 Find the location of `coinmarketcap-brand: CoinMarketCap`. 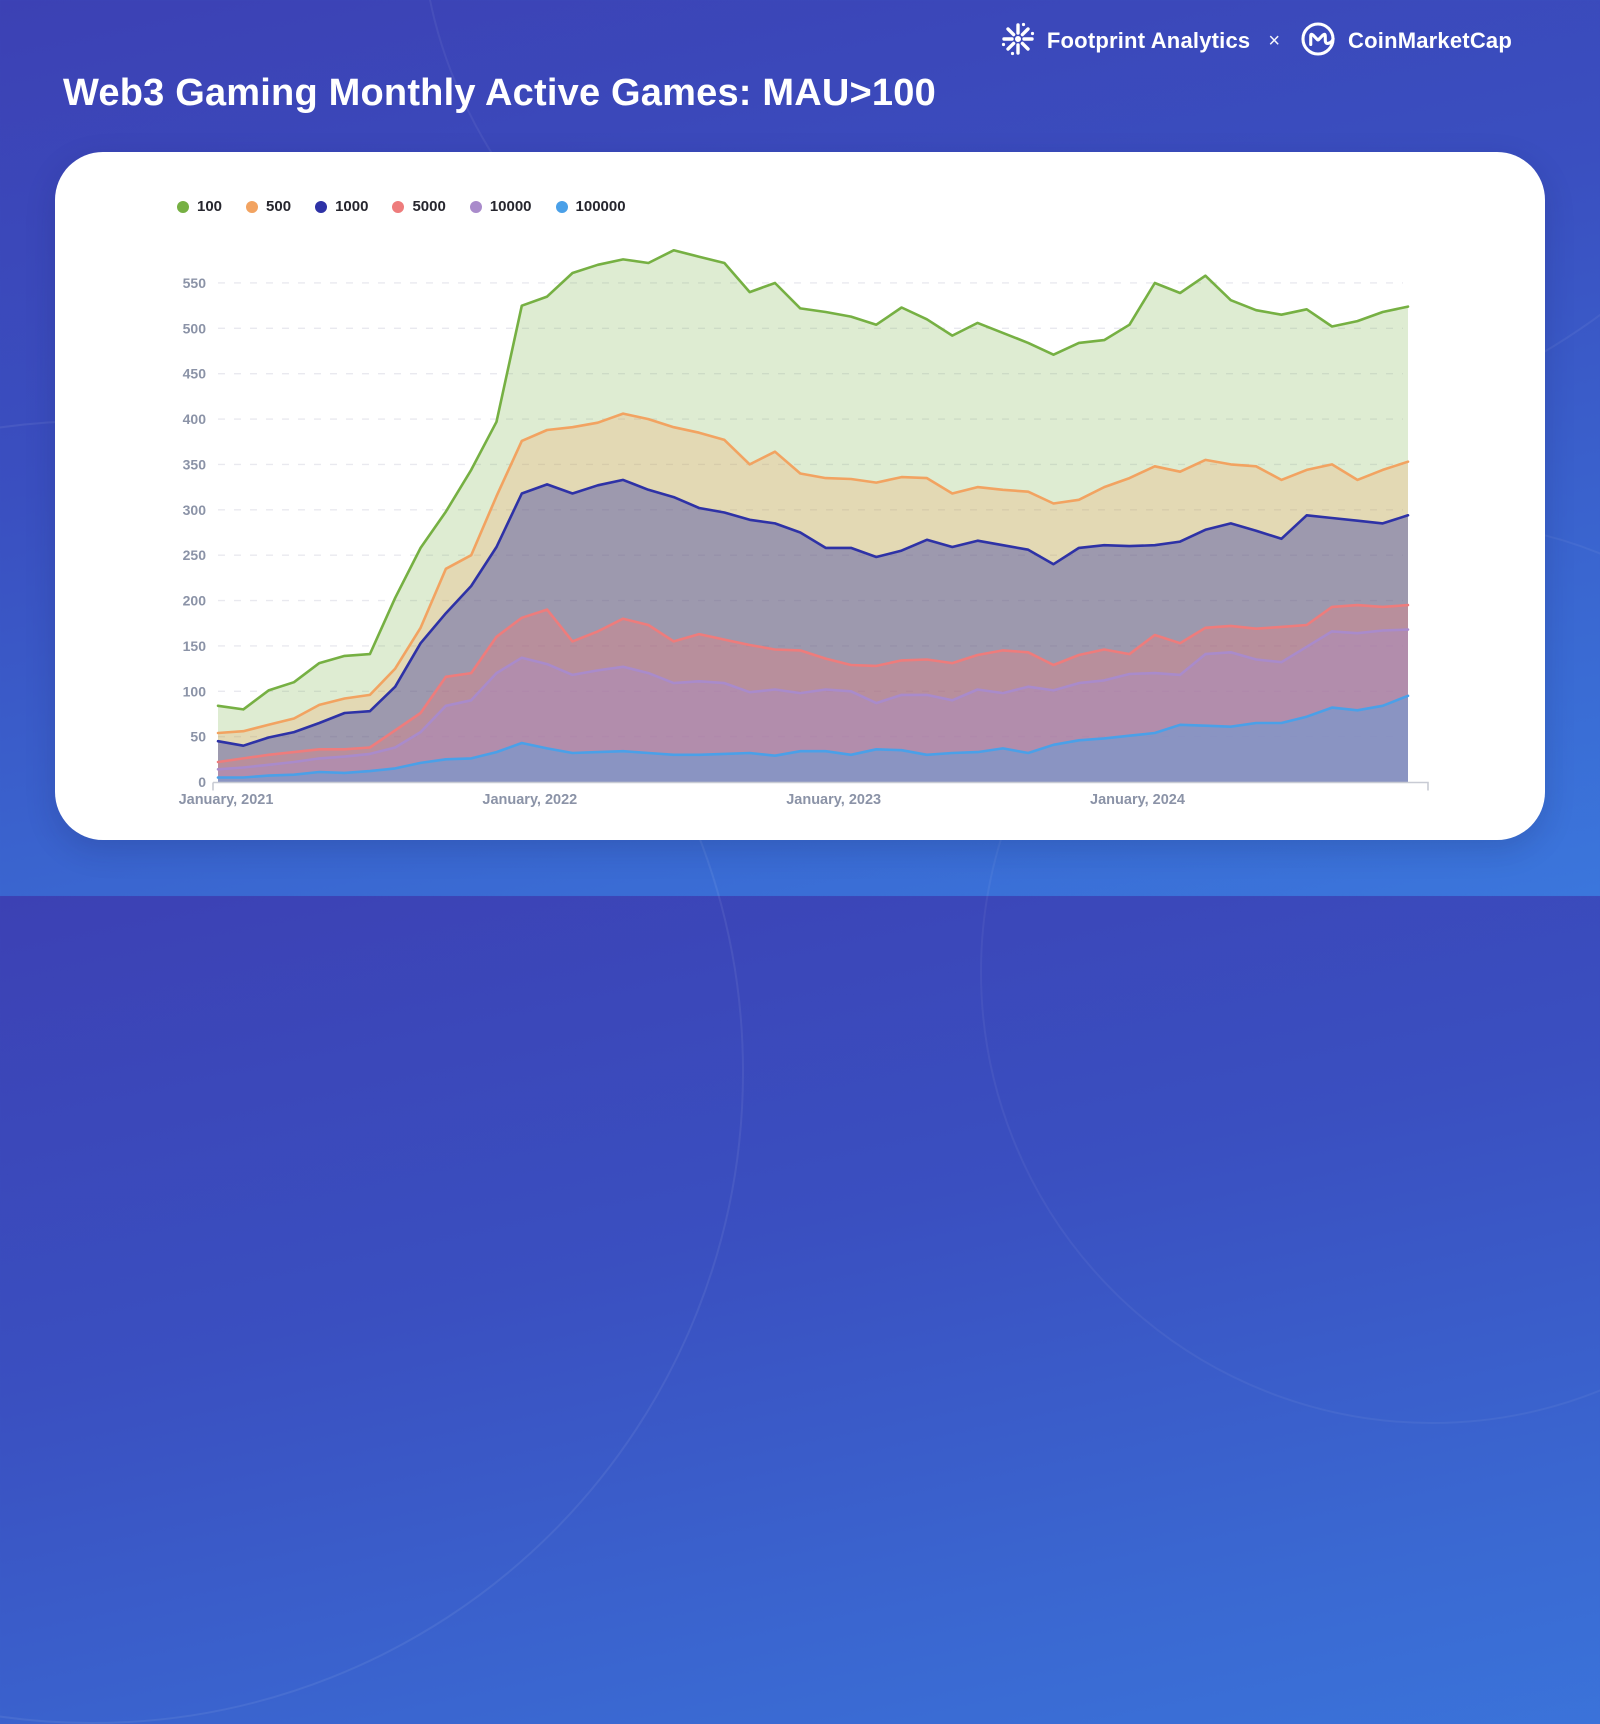

coinmarketcap-brand: CoinMarketCap is located at coordinates (1405, 41).